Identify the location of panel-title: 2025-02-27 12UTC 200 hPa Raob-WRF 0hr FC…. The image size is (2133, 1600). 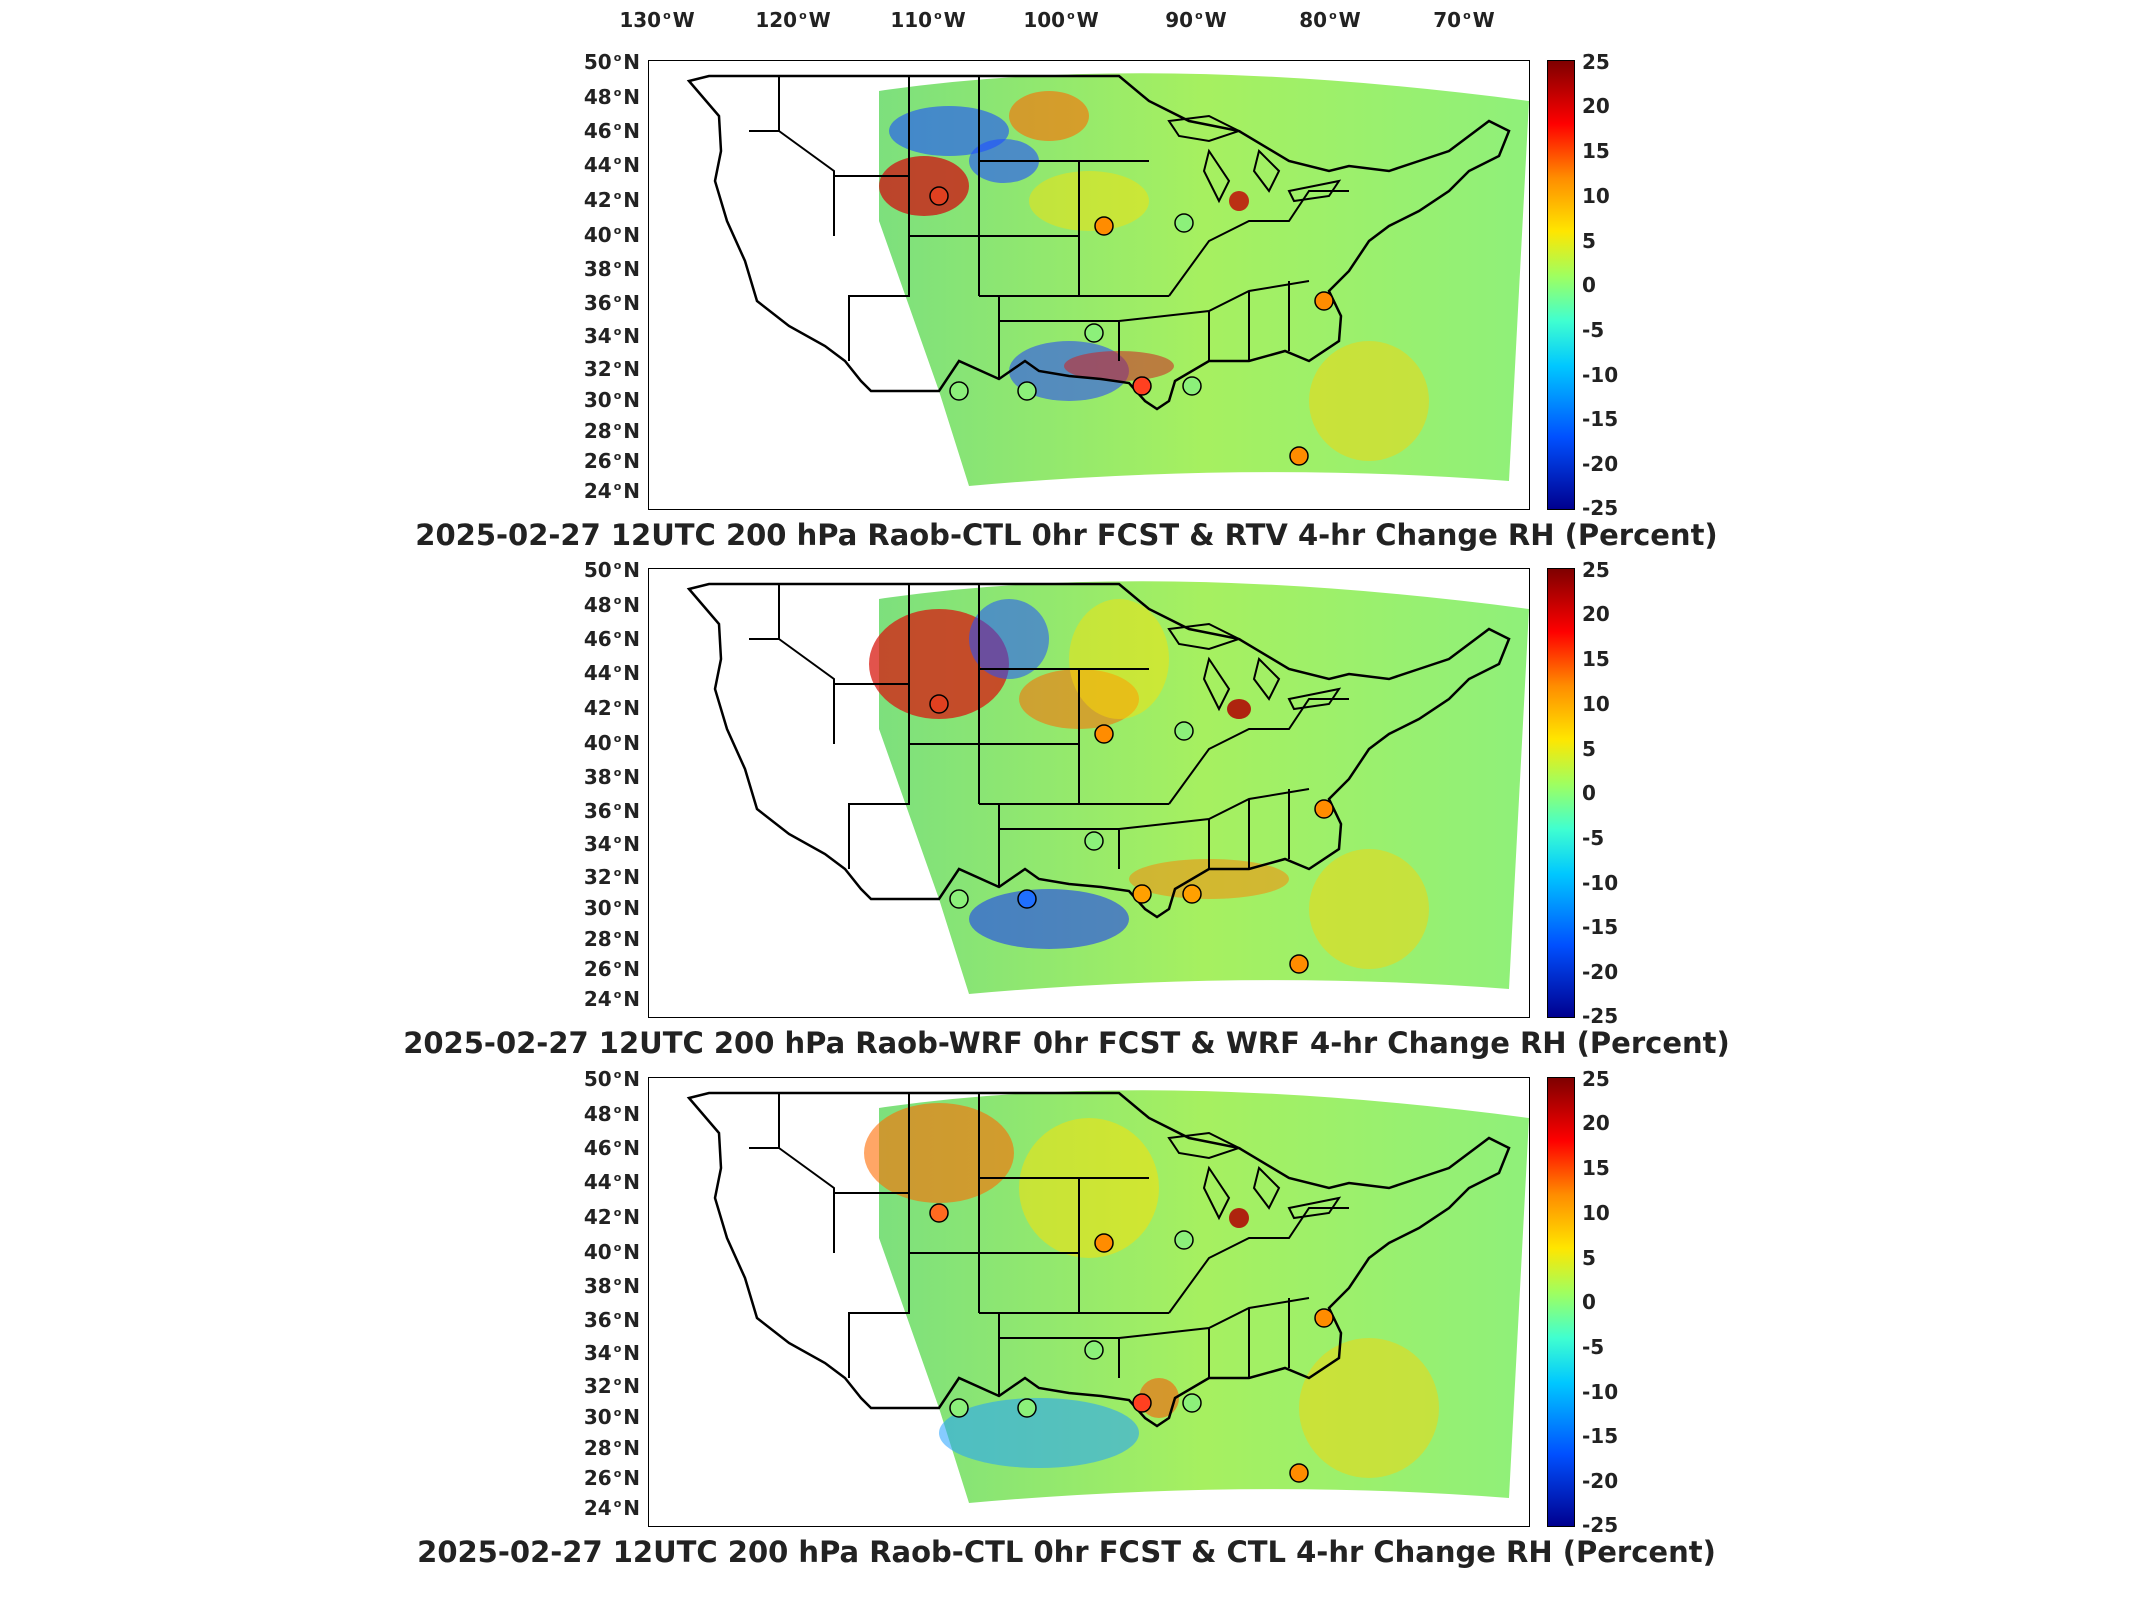
(1066, 1043).